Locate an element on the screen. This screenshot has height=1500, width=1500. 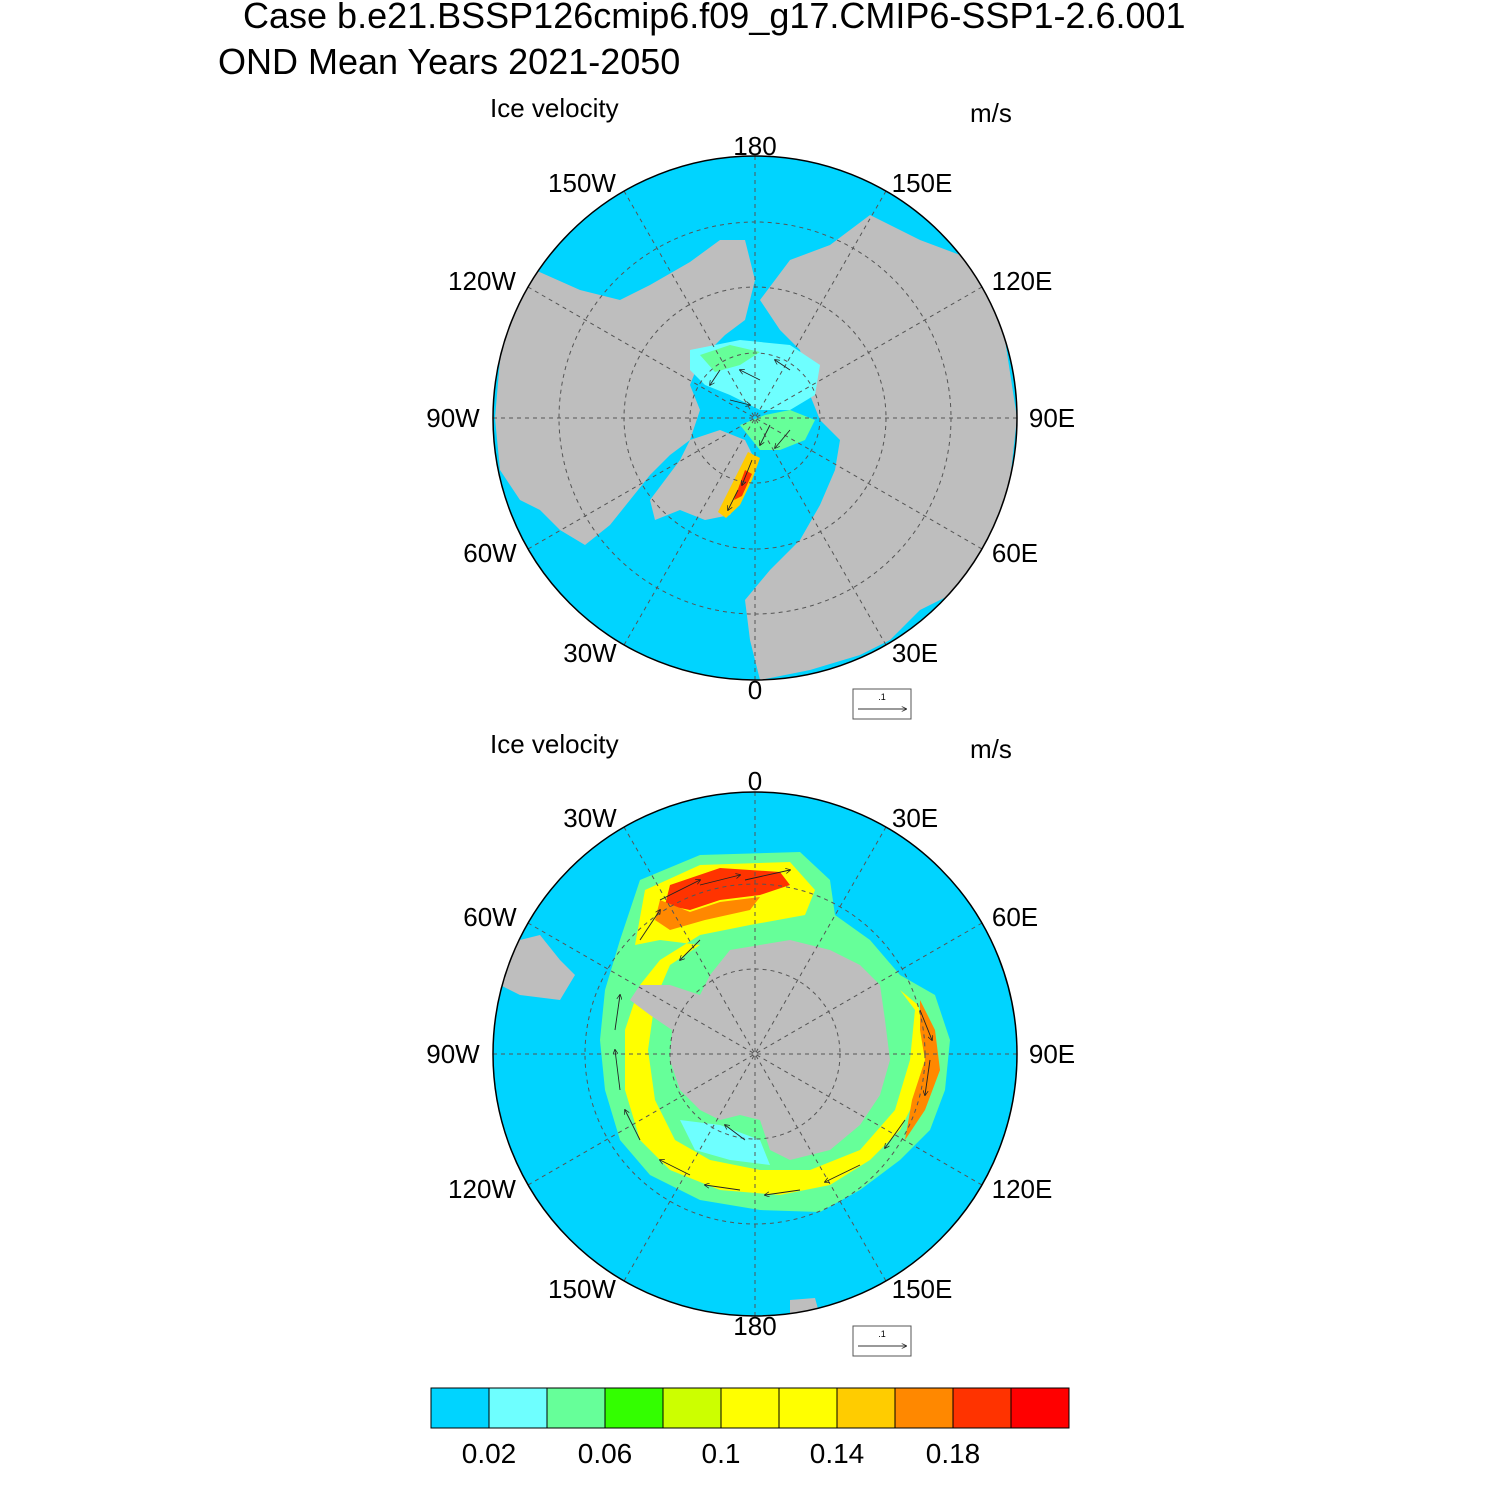
south-vectors is located at coordinates (773, 1032).